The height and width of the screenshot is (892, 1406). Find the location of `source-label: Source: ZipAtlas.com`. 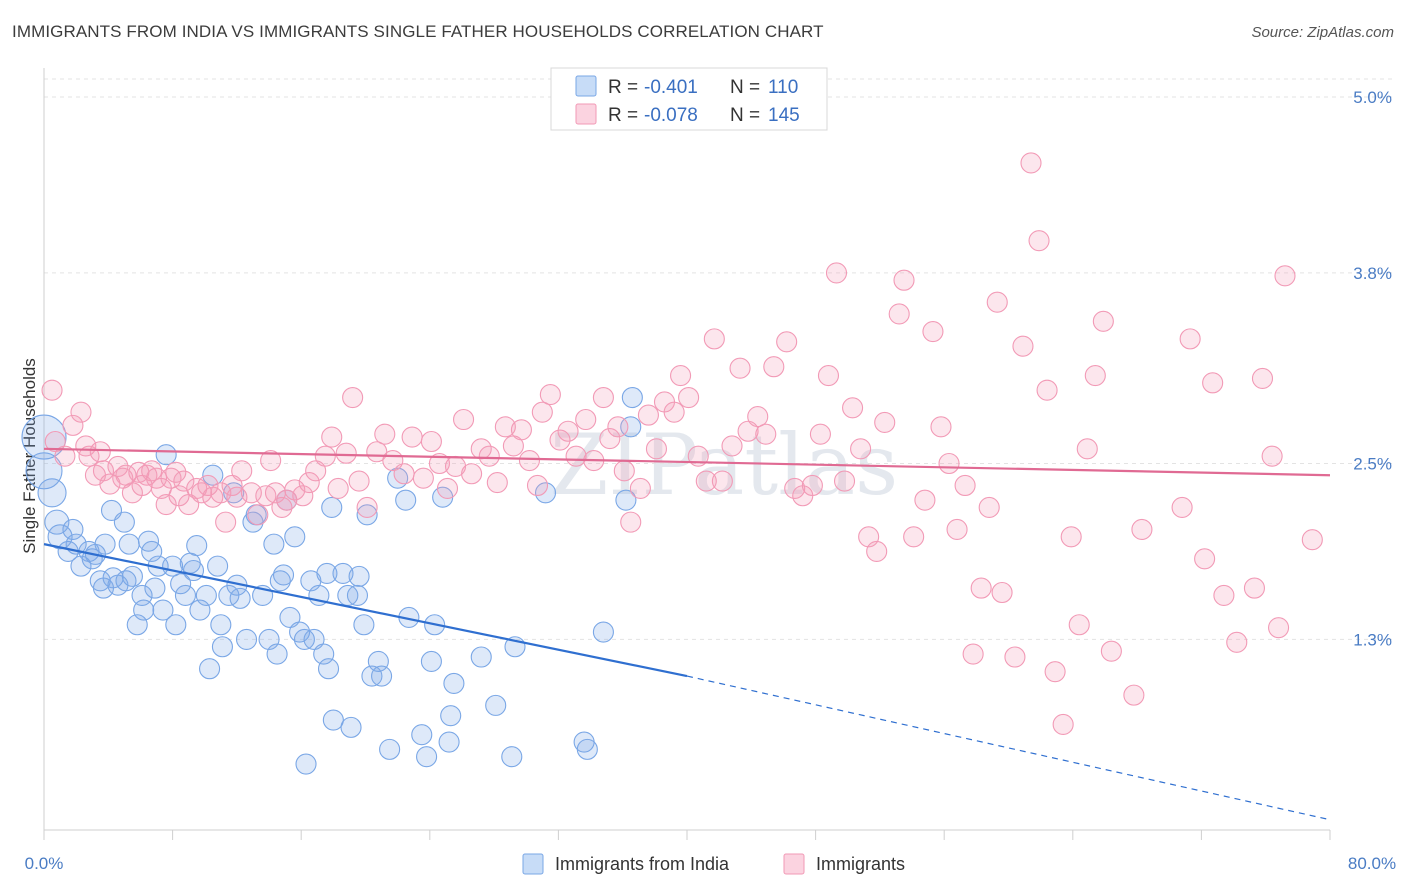

source-label: Source: ZipAtlas.com is located at coordinates (1322, 32).